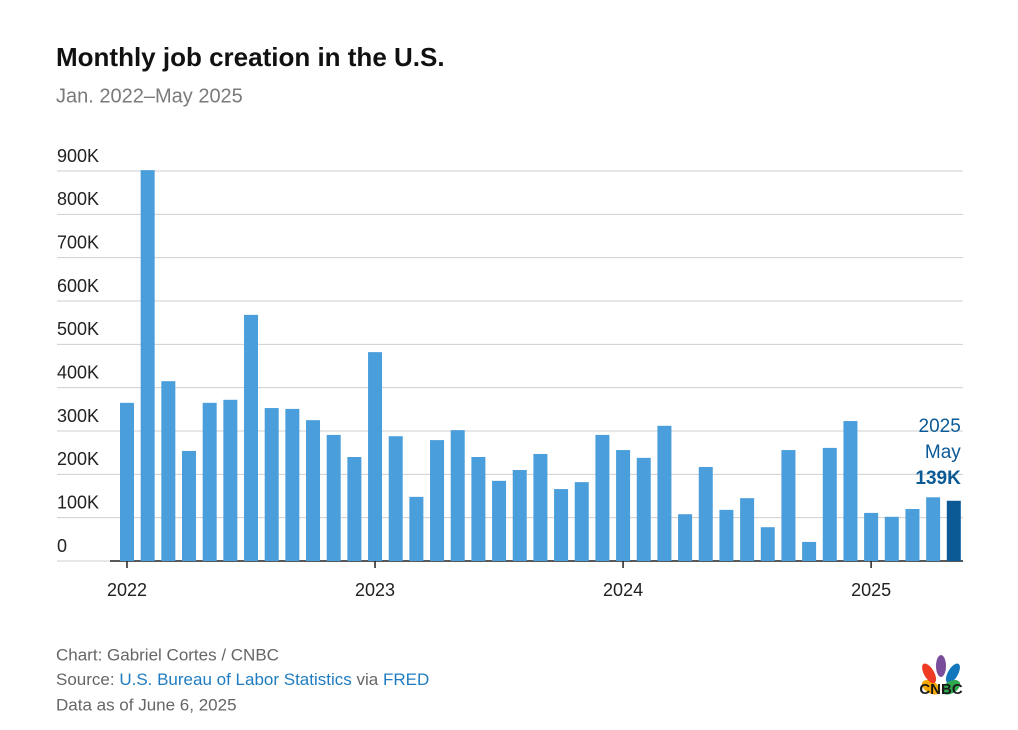 This screenshot has height=730, width=1018. What do you see at coordinates (78, 459) in the screenshot?
I see `y-tick-label: 200K` at bounding box center [78, 459].